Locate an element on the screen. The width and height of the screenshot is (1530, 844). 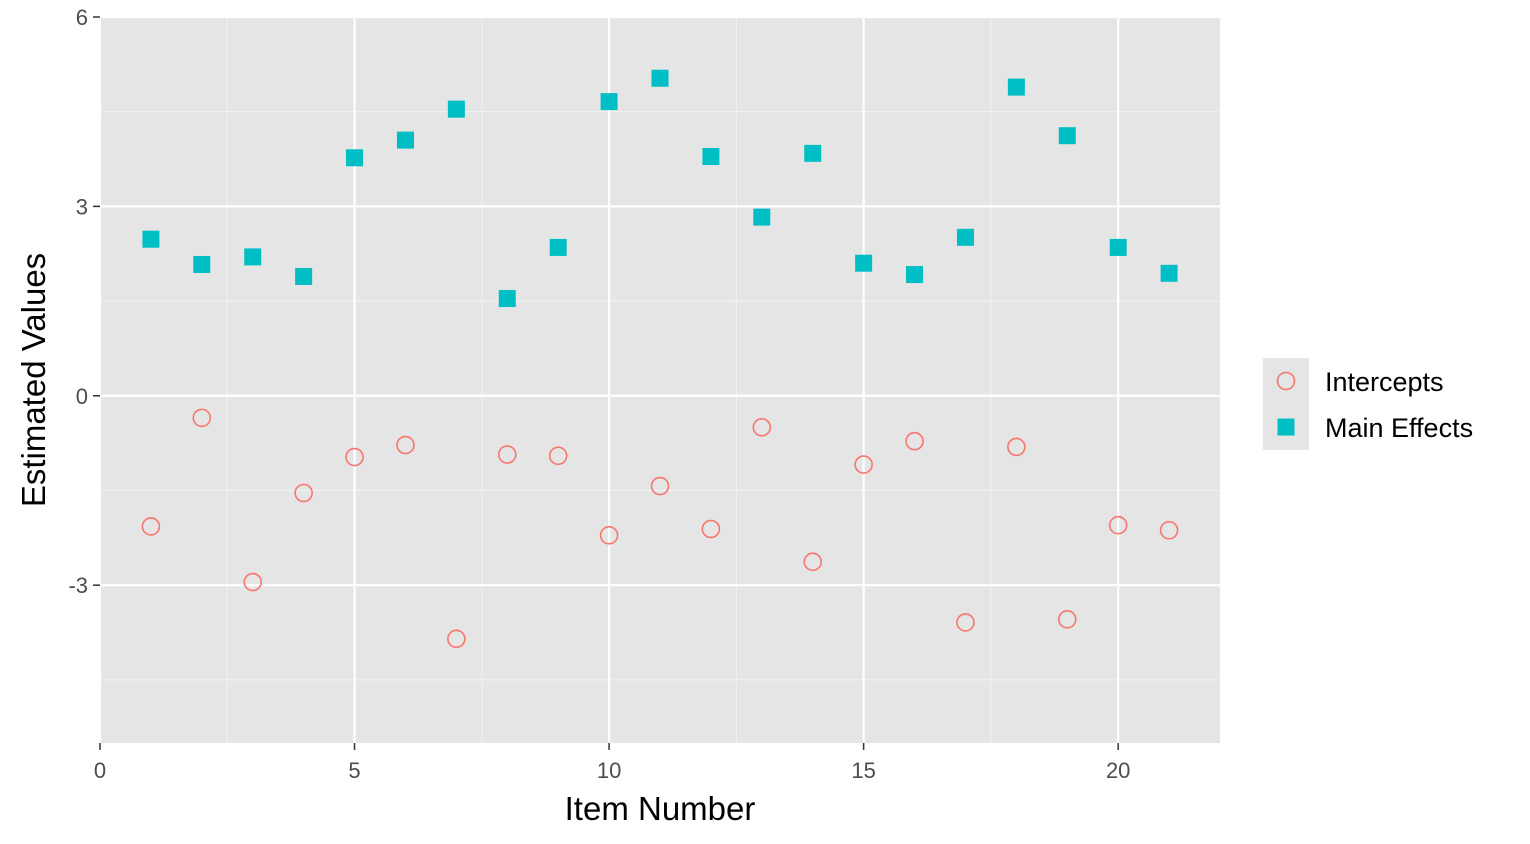
y-tick-label: -3 is located at coordinates (78, 585).